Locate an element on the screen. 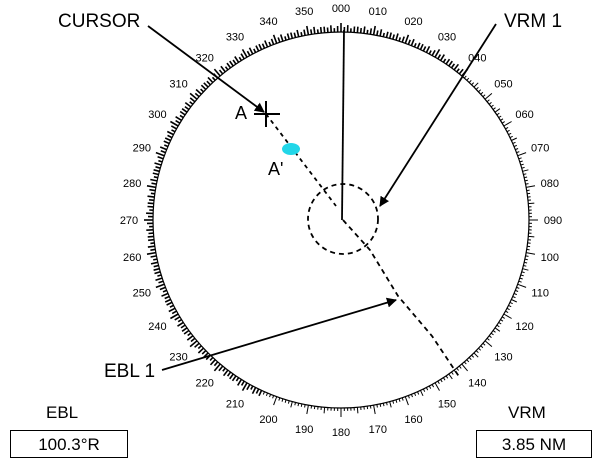 Image resolution: width=595 pixels, height=462 pixels. vrm-readout-value: 3.85 NM is located at coordinates (534, 444).